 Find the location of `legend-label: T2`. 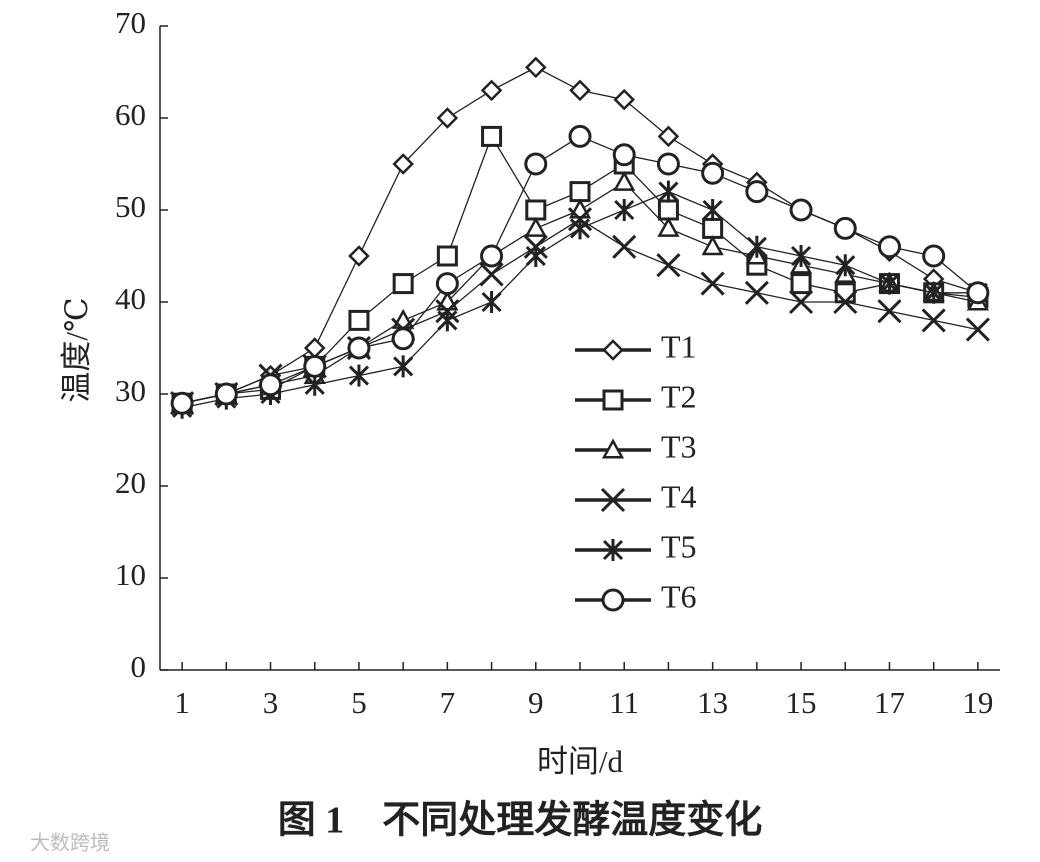

legend-label: T2 is located at coordinates (679, 396).